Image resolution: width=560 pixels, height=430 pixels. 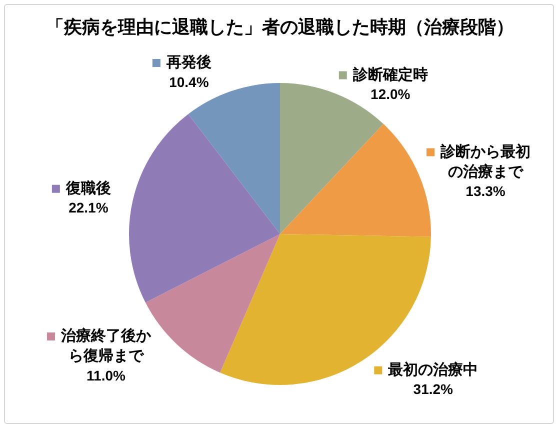 What do you see at coordinates (88, 208) in the screenshot?
I see `data-label: 22.1%` at bounding box center [88, 208].